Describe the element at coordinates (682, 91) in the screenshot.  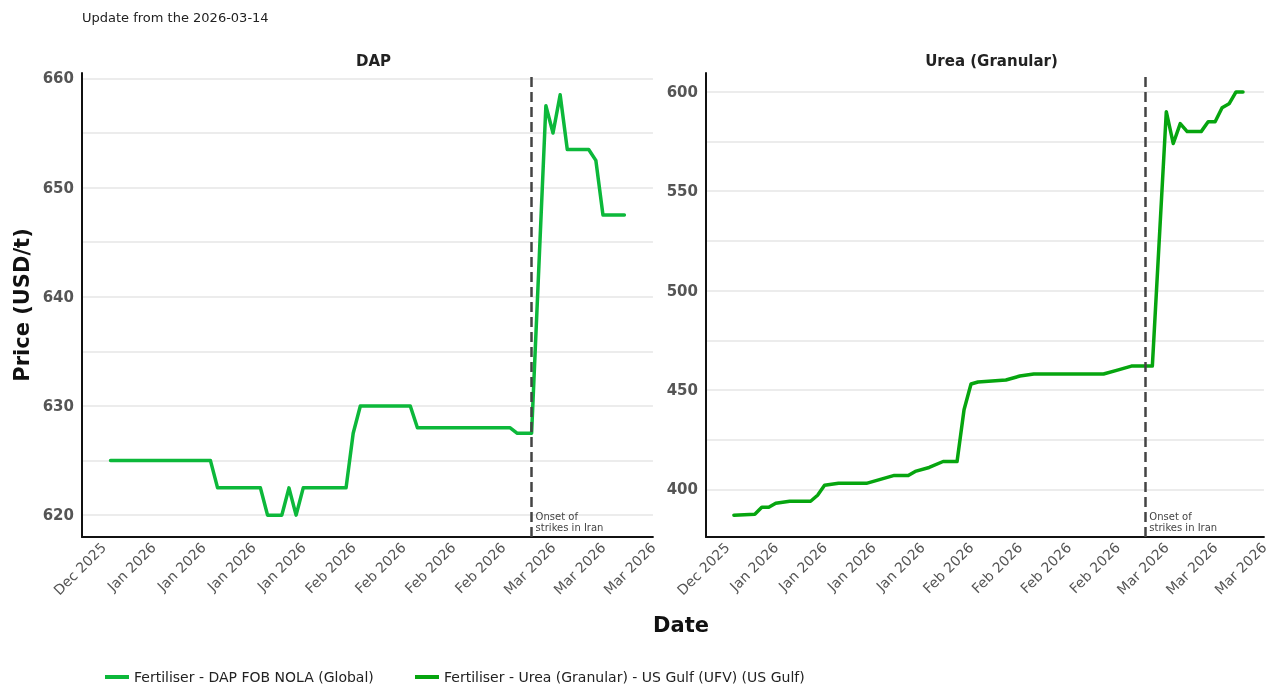
I see `y-tick-label: 600` at that location.